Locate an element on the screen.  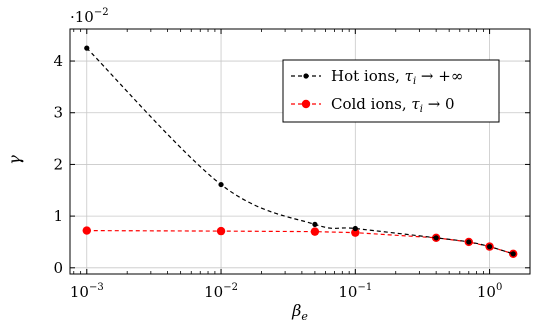
legend-hot-tail: → +∞ is located at coordinates (439, 76).